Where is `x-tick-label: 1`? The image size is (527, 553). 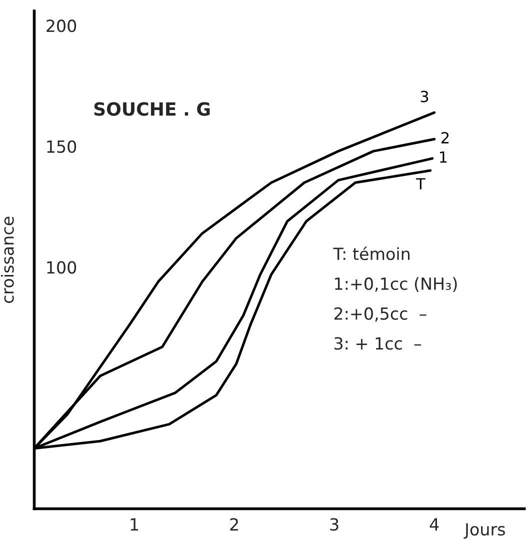
x-tick-label: 1 is located at coordinates (134, 524).